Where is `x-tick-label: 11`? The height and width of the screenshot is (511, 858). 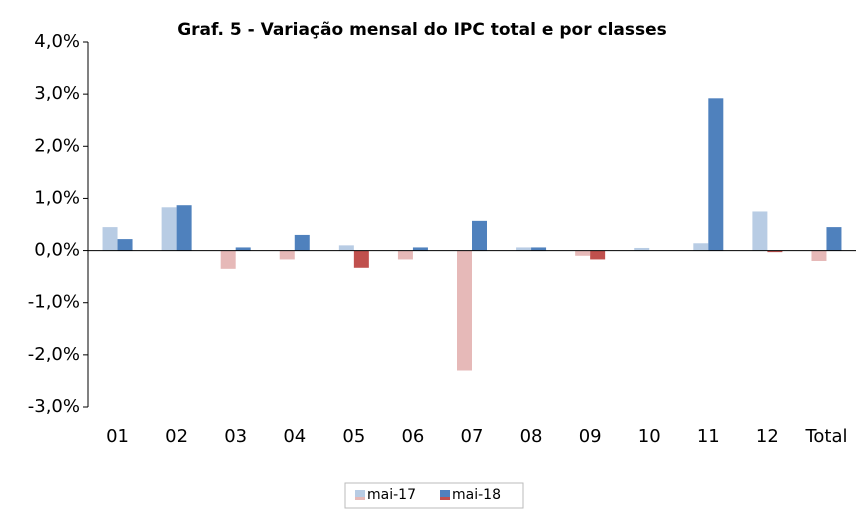
x-tick-label: 11 is located at coordinates (708, 436).